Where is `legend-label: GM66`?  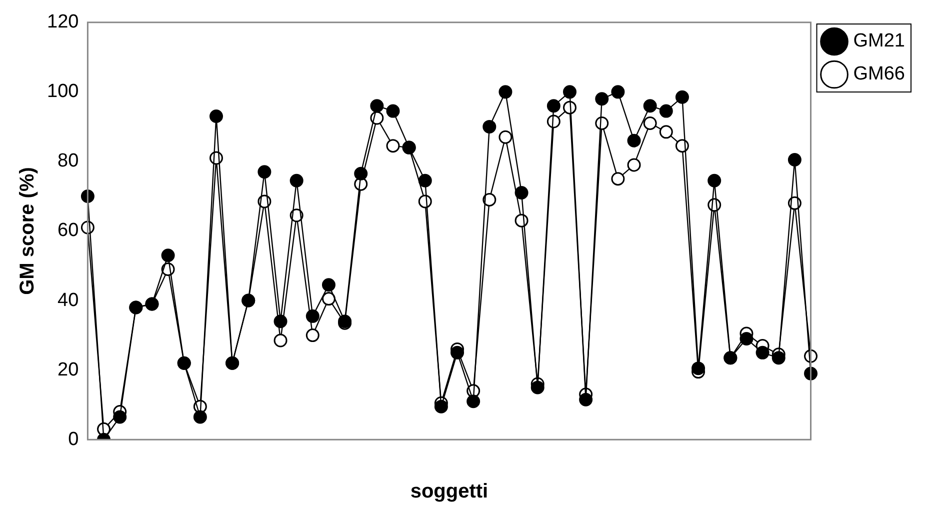 legend-label: GM66 is located at coordinates (879, 74).